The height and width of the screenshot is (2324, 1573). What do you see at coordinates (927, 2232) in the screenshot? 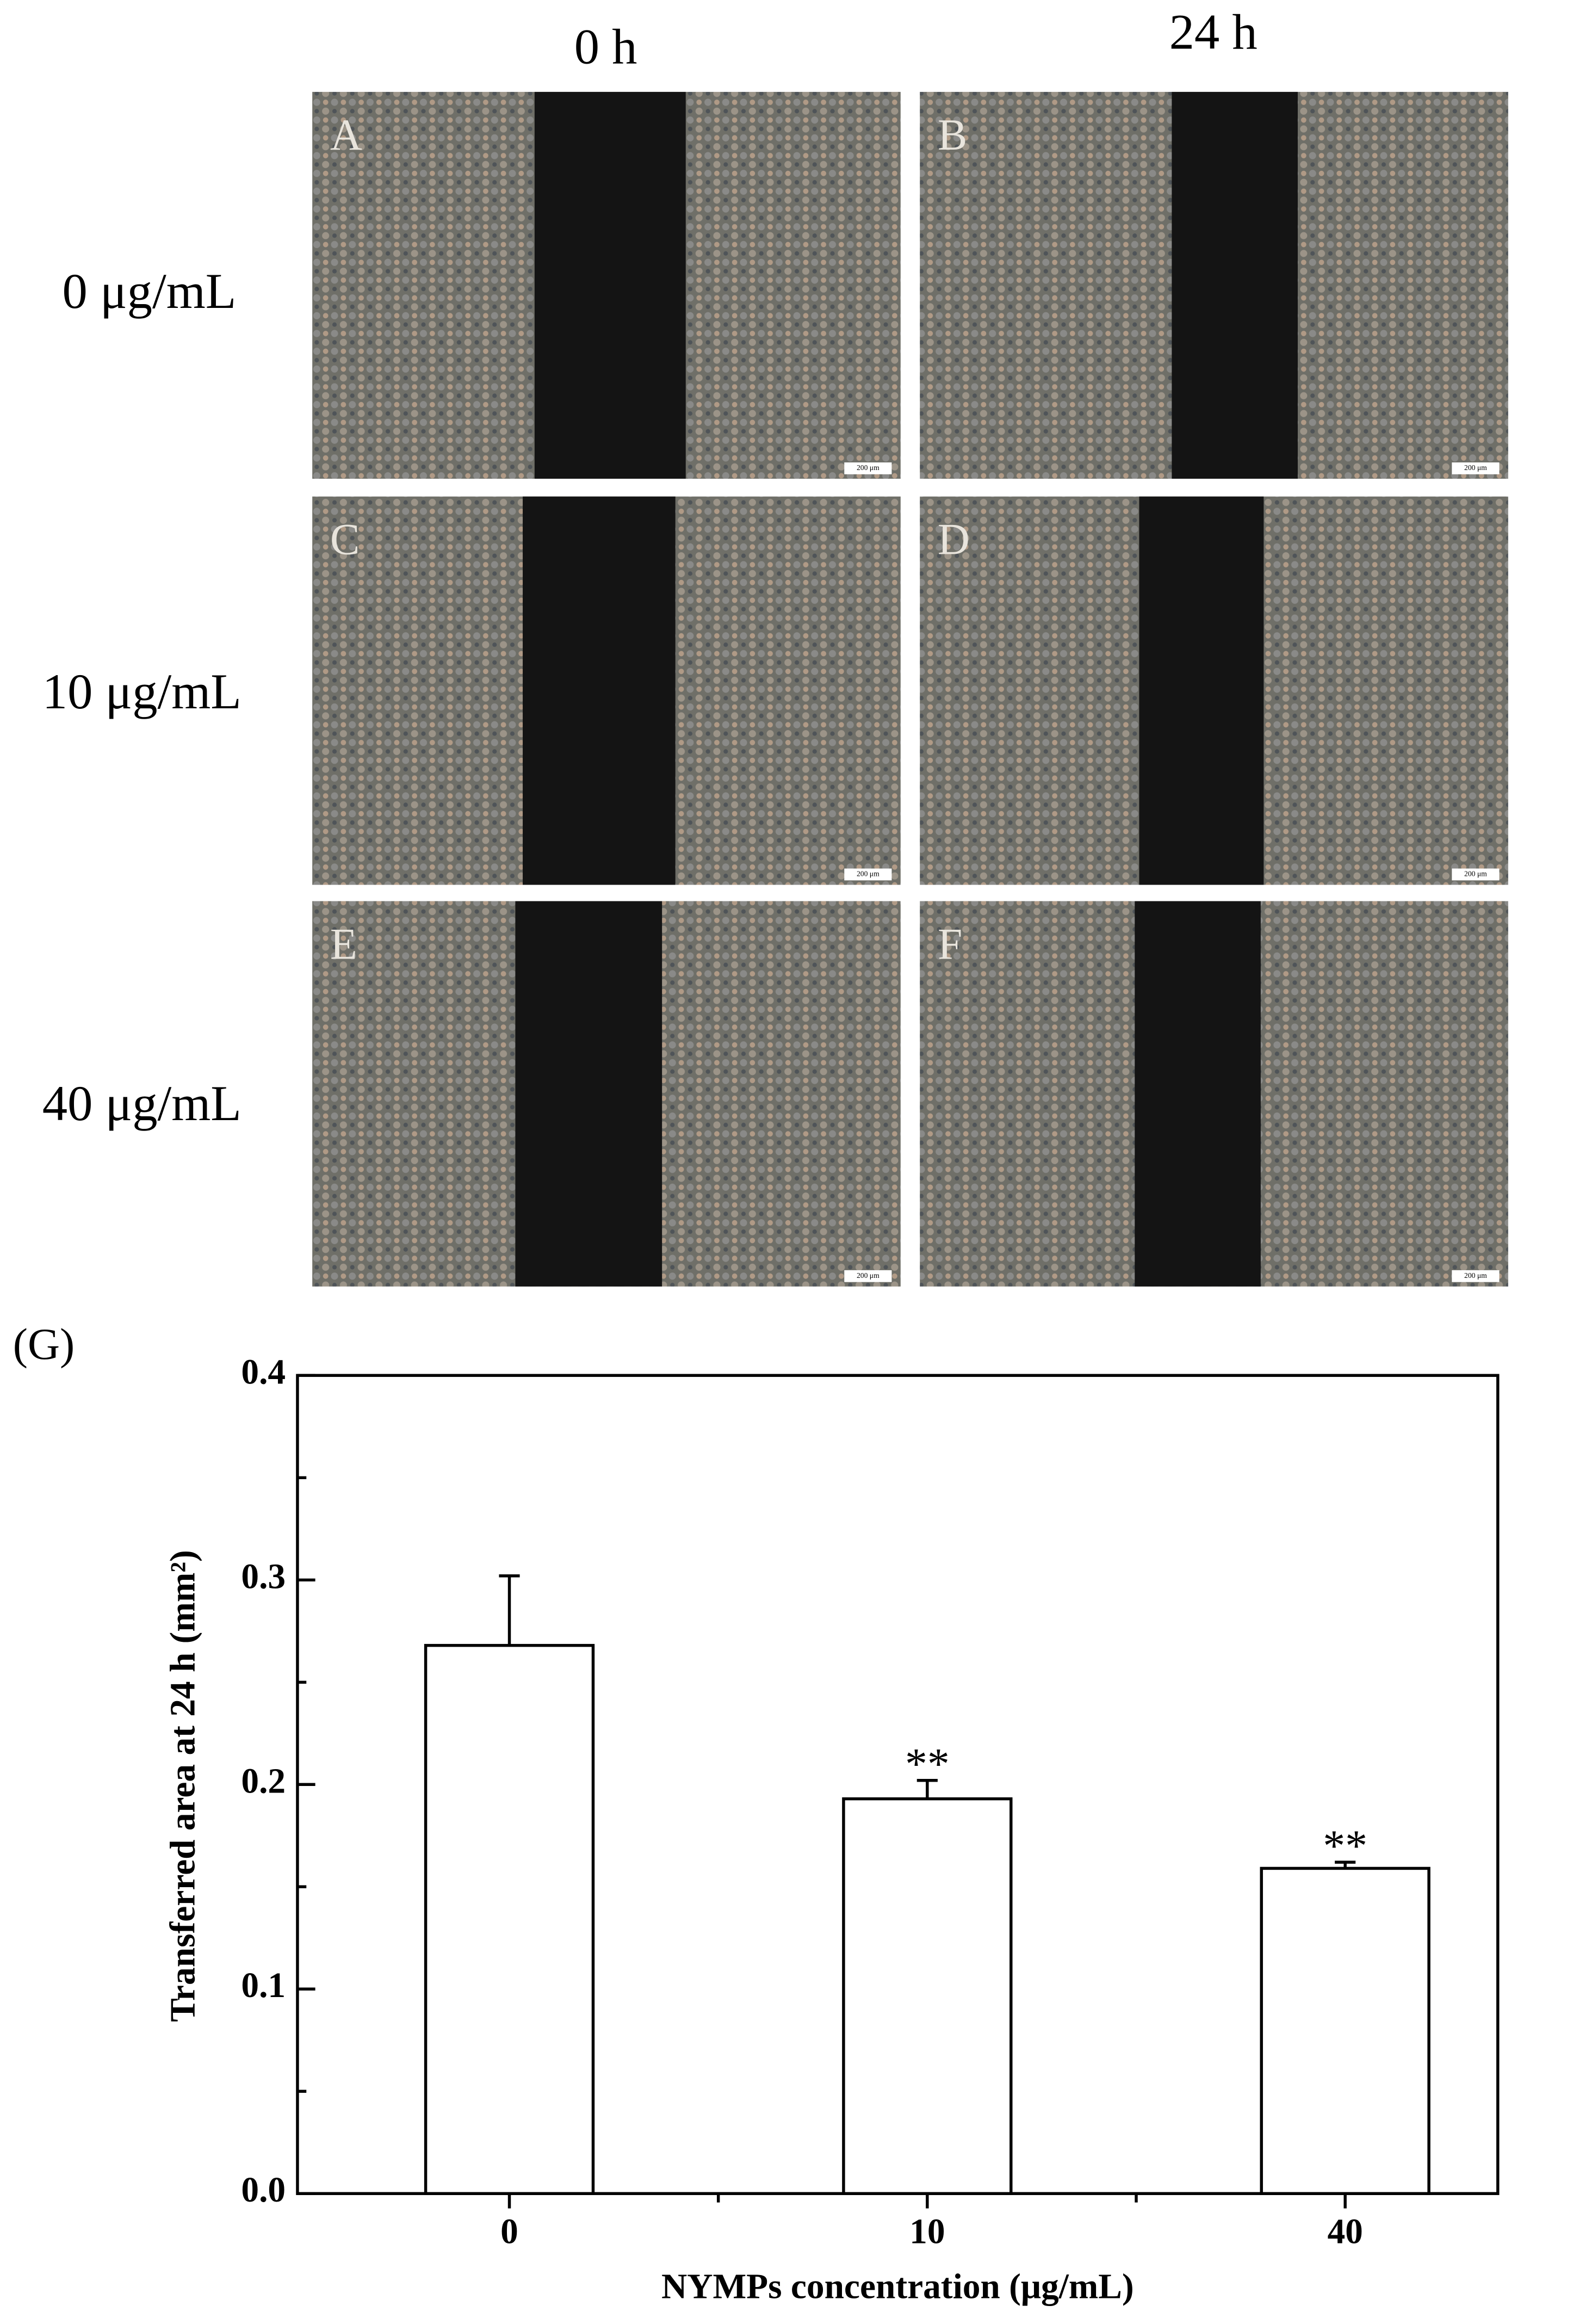
I see `x-tick-label: 10` at bounding box center [927, 2232].